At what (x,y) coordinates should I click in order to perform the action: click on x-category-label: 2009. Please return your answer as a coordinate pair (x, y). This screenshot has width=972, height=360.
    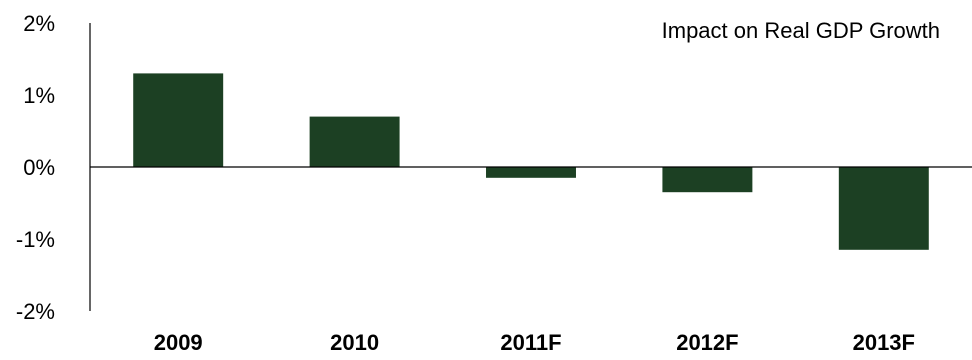
    Looking at the image, I should click on (178, 342).